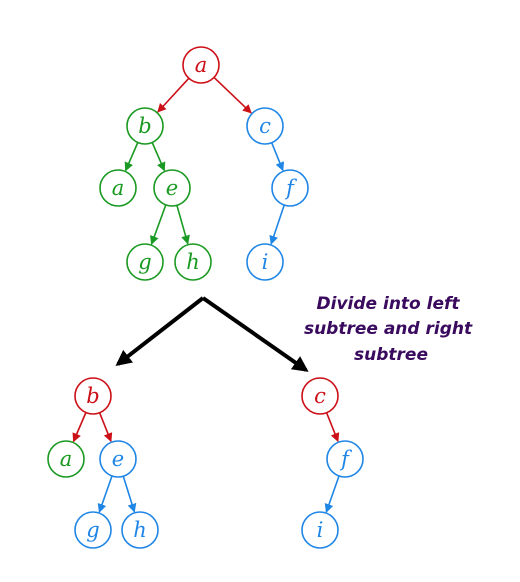  What do you see at coordinates (105, 427) in the screenshot?
I see `tree-left-edge-b-e` at bounding box center [105, 427].